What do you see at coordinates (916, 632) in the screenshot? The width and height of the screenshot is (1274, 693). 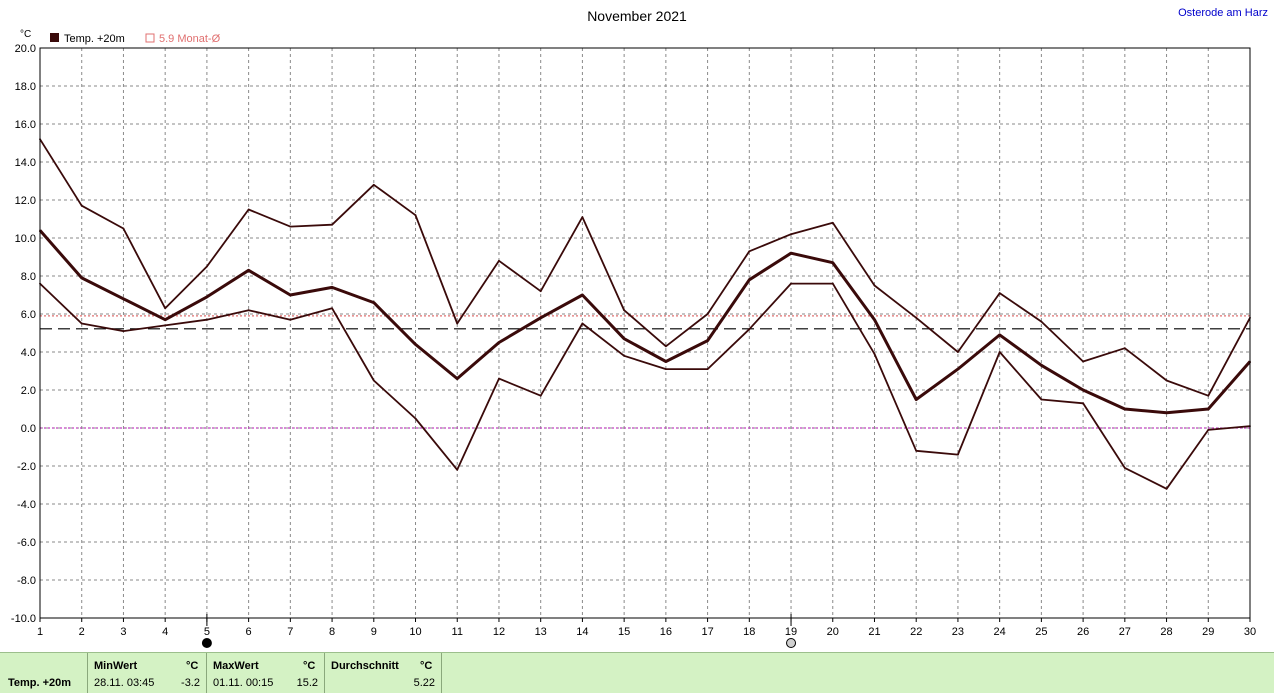 I see `x-tick-label: 22` at bounding box center [916, 632].